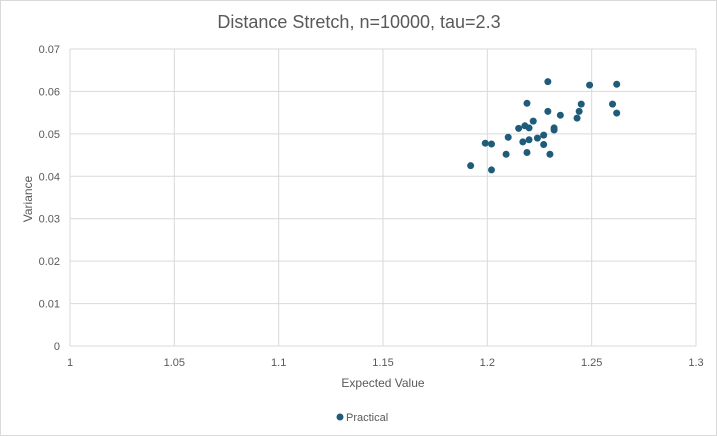  Describe the element at coordinates (382, 383) in the screenshot. I see `x-axis-title: Expected Value` at that location.